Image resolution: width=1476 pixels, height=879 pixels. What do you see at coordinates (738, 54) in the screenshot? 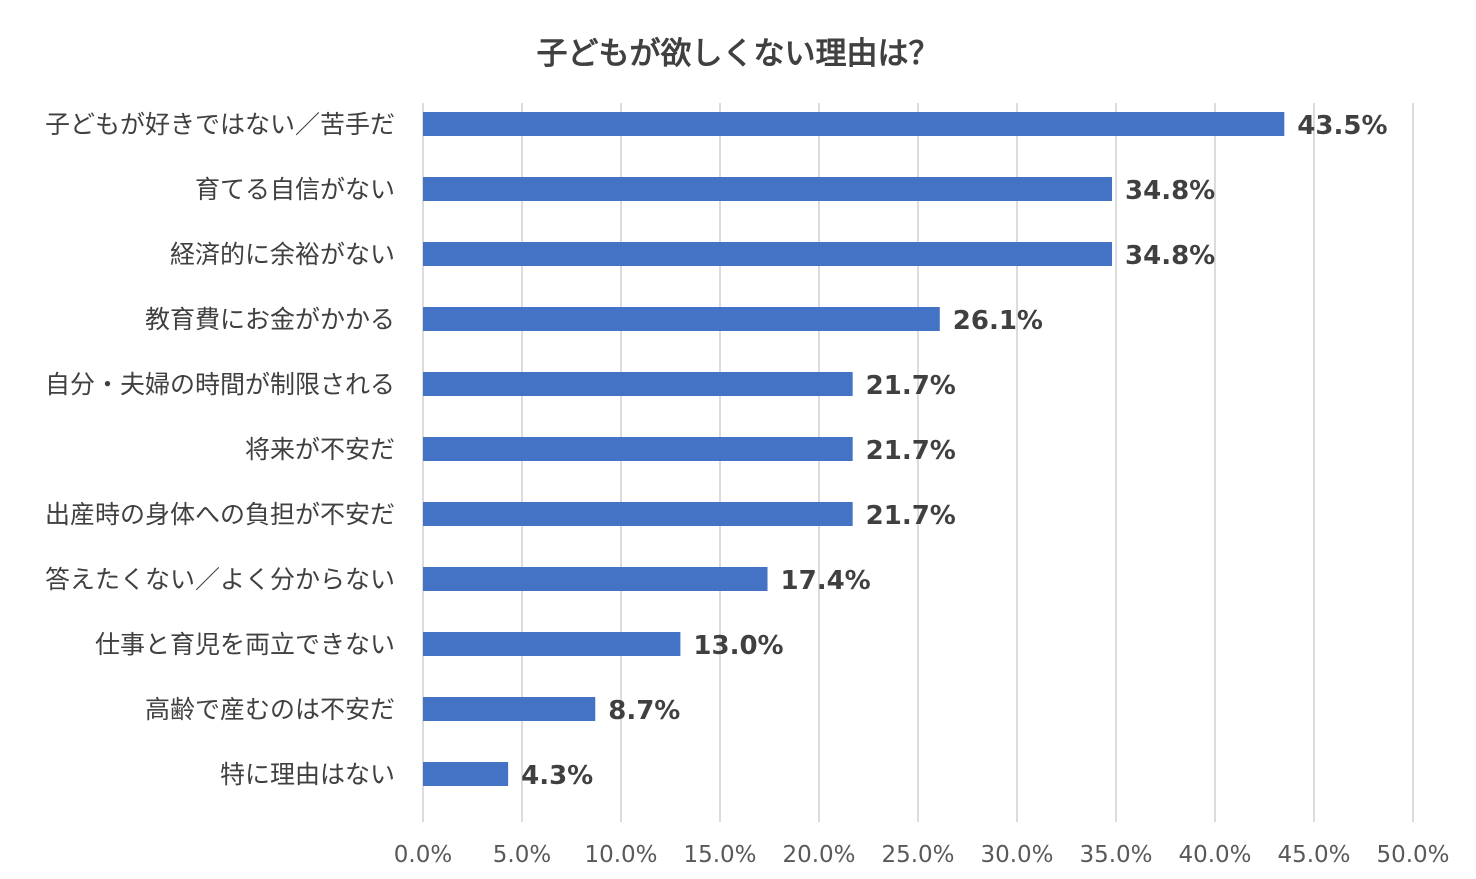
I see `chart-title: 子どもが欲しくない理由は？` at bounding box center [738, 54].